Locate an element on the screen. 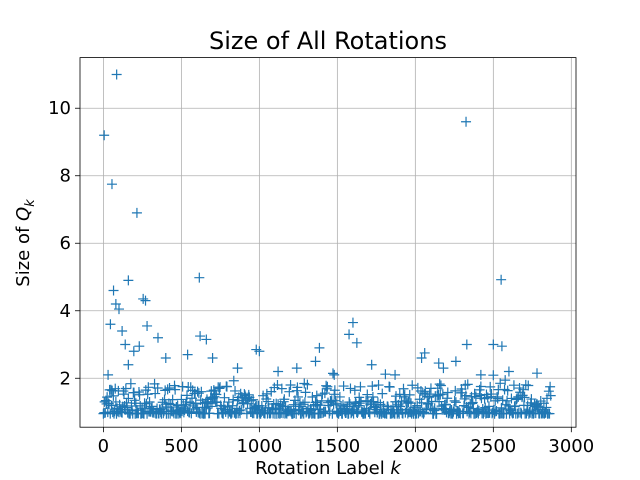  x-axis-label-text: Rotation Label is located at coordinates (322, 468).